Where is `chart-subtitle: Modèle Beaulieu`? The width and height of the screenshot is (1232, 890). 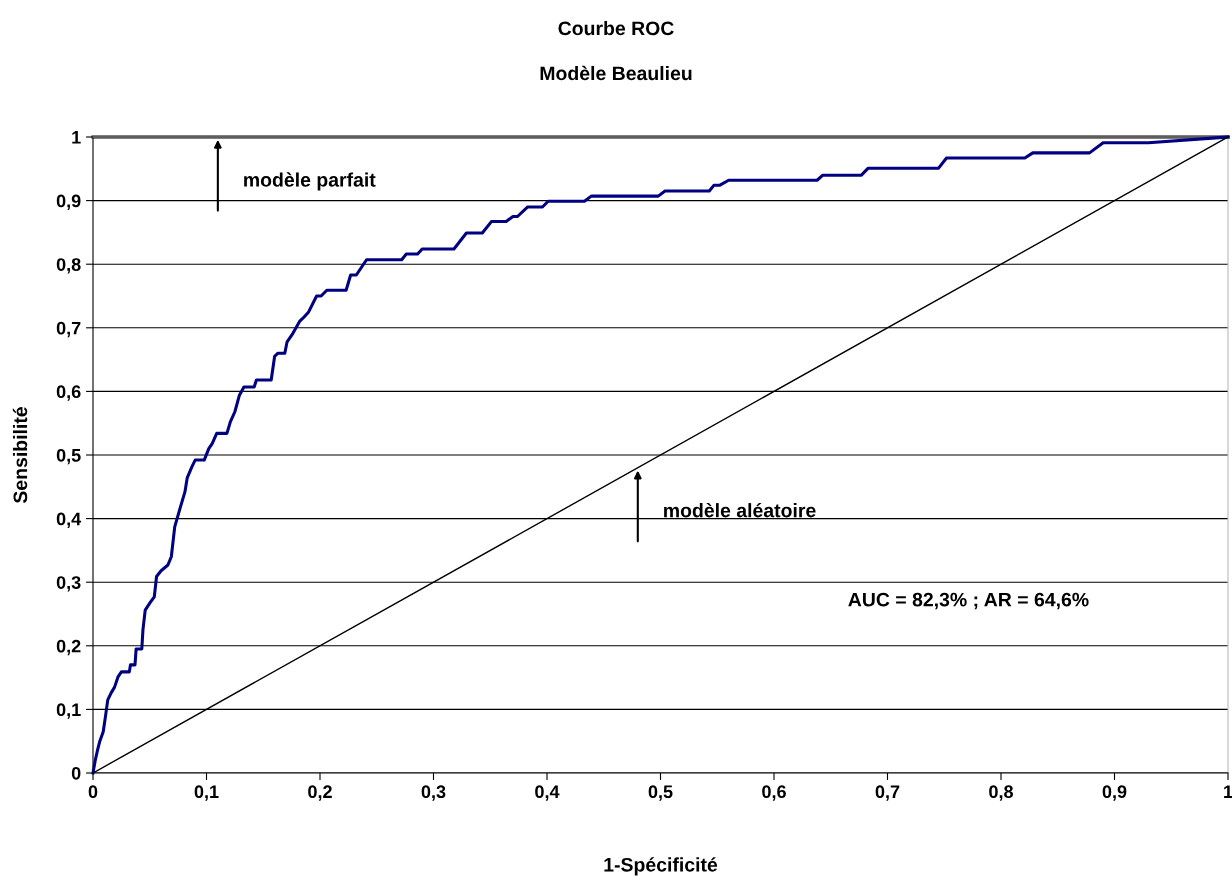
chart-subtitle: Modèle Beaulieu is located at coordinates (616, 73).